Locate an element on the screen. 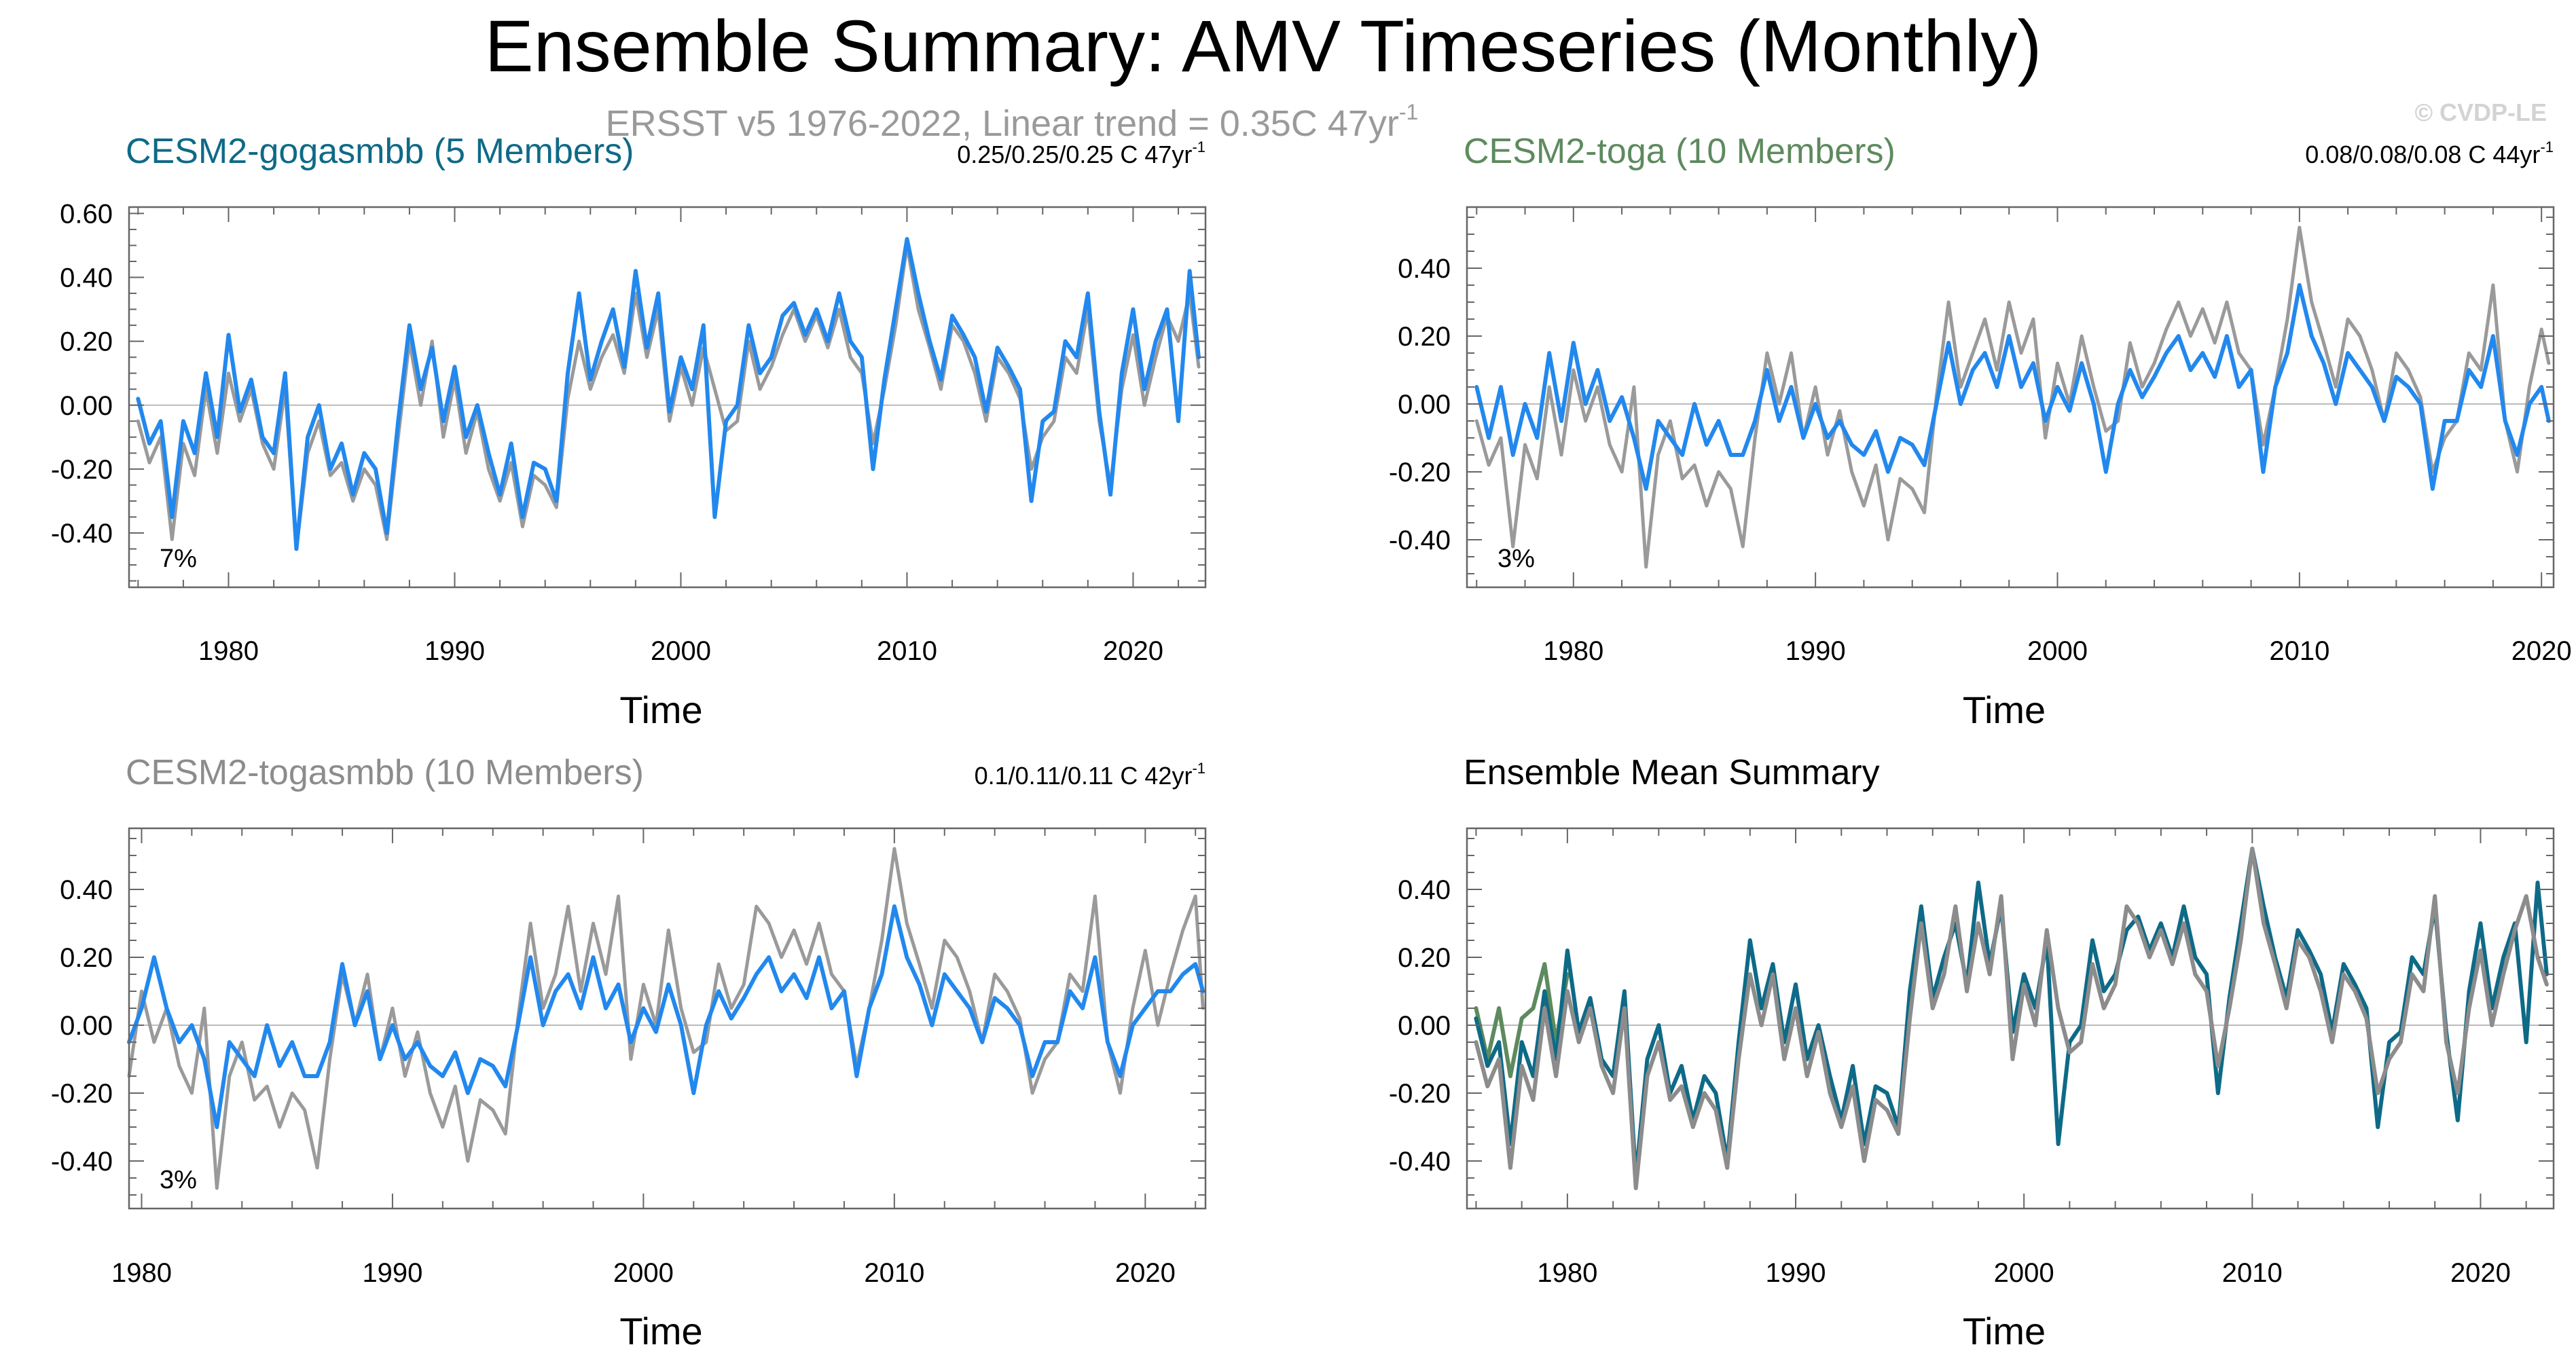 The width and height of the screenshot is (2576, 1364). chart-title-gogasmbb: CESM2-gogasmbb (5 Members) is located at coordinates (380, 152).